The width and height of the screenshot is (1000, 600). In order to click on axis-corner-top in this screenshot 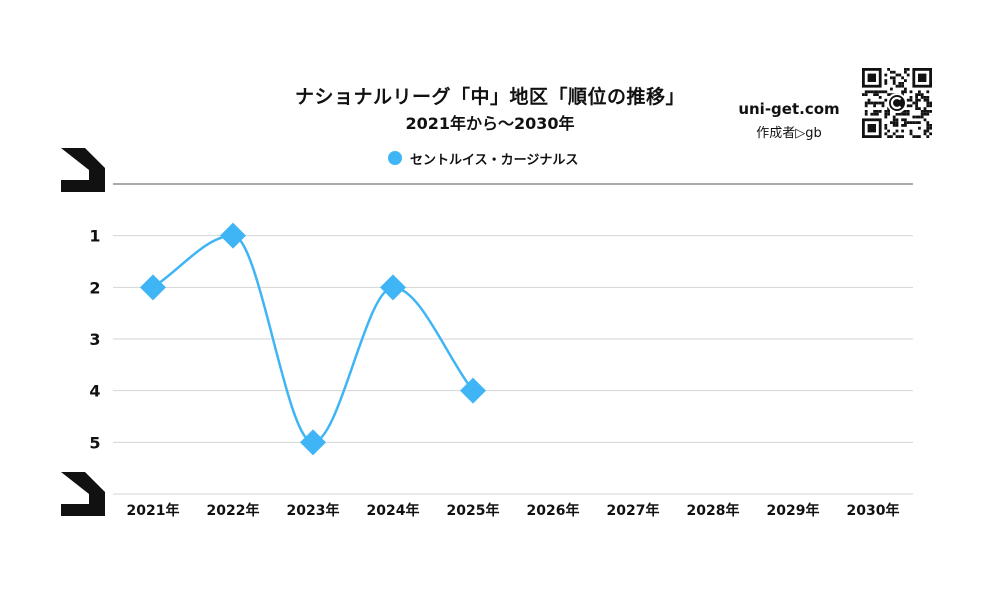, I will do `click(83, 170)`.